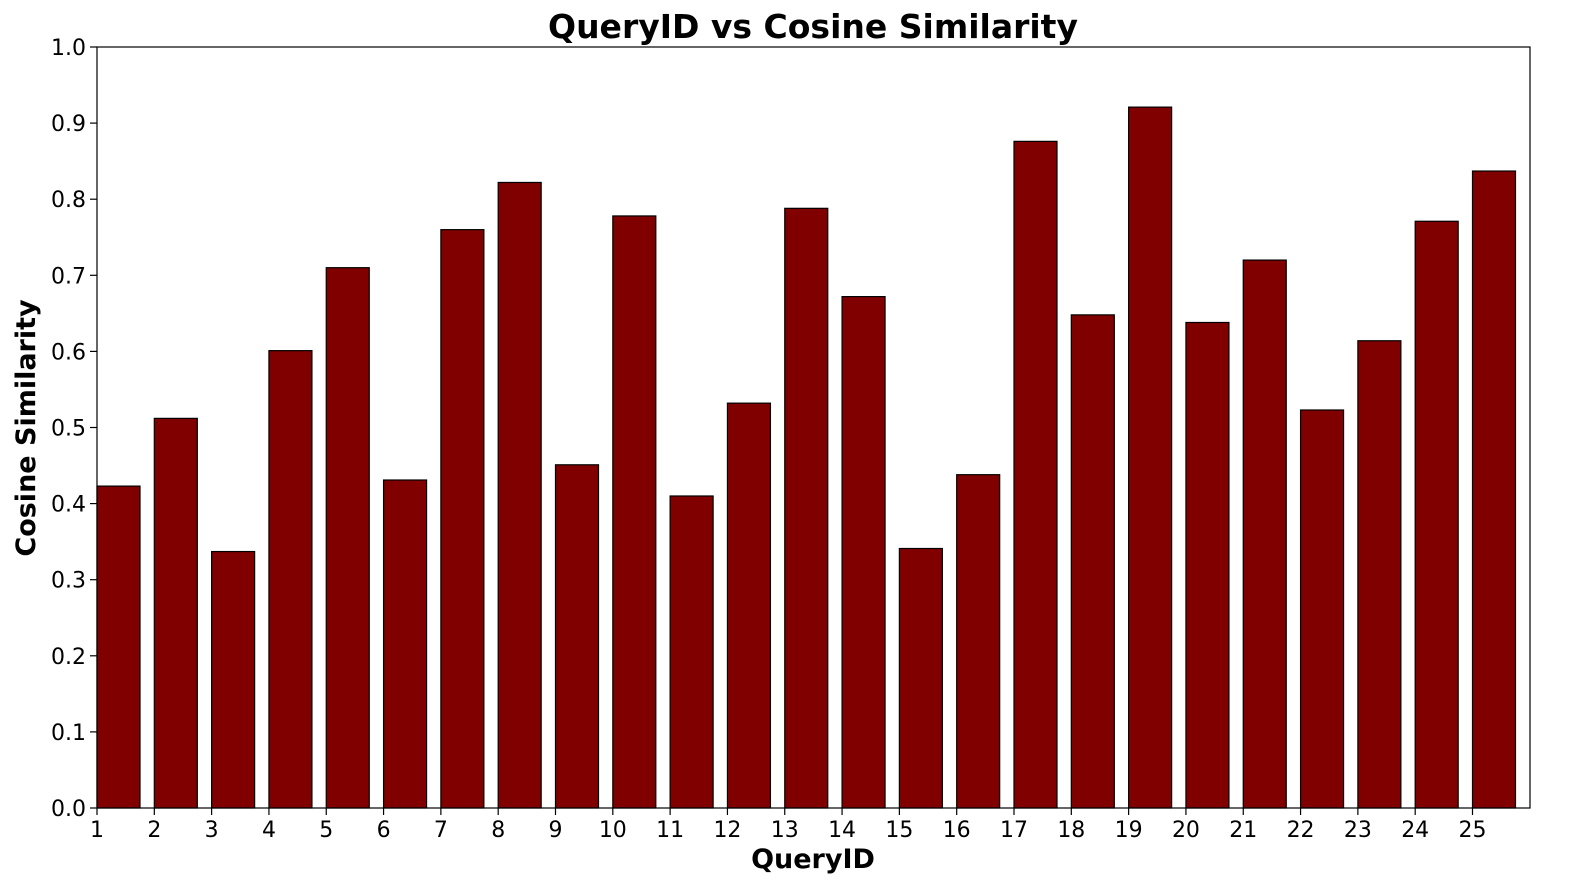 The height and width of the screenshot is (884, 1571). I want to click on x-tick-label: 25, so click(1473, 830).